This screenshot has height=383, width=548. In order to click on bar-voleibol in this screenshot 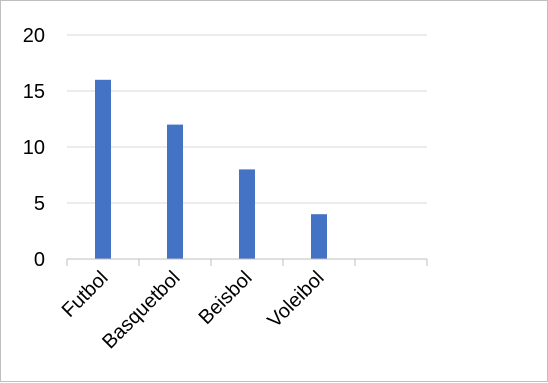, I will do `click(319, 236)`.